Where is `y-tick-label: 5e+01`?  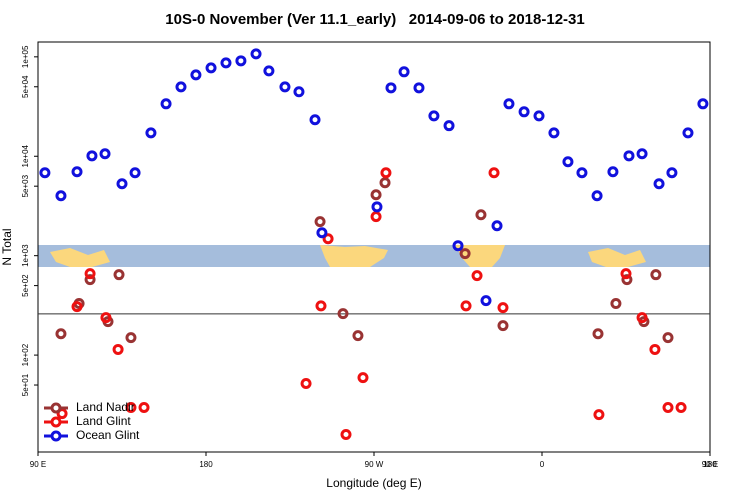 y-tick-label: 5e+01 is located at coordinates (25, 384).